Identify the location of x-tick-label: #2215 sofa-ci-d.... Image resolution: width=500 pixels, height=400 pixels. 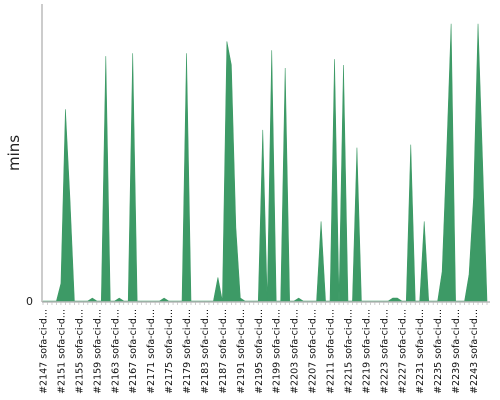
(348, 351).